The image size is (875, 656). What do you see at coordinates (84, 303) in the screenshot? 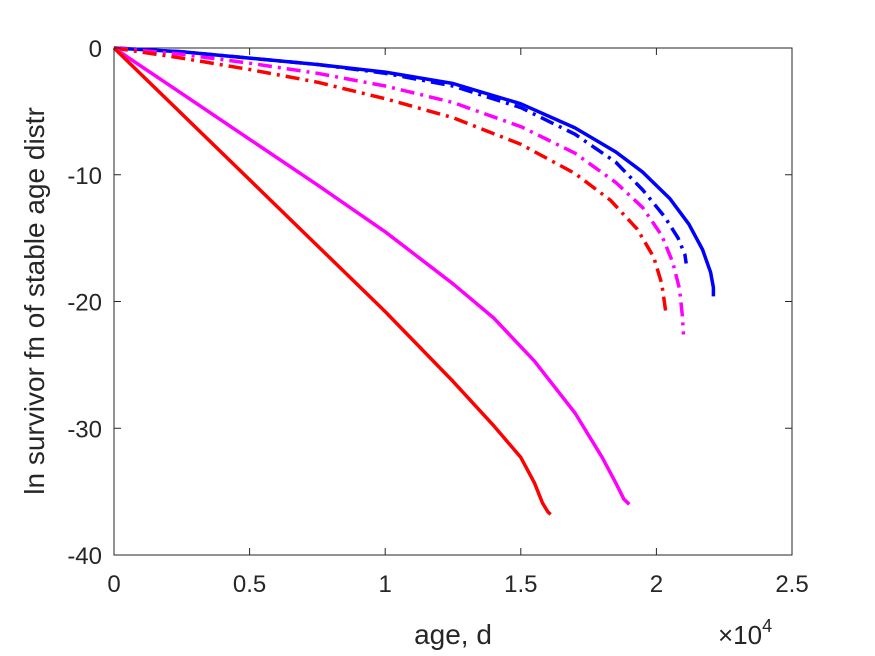
I see `y-tick-label: -20` at bounding box center [84, 303].